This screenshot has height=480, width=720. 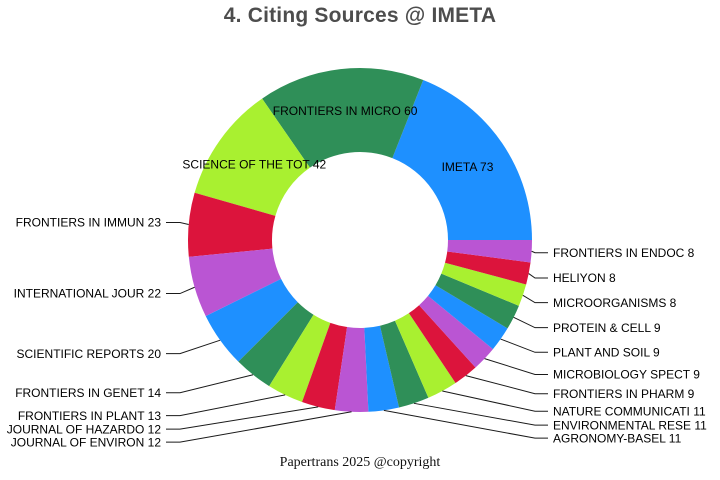 What do you see at coordinates (584, 278) in the screenshot?
I see `segment-label-outside: HELIYON 8` at bounding box center [584, 278].